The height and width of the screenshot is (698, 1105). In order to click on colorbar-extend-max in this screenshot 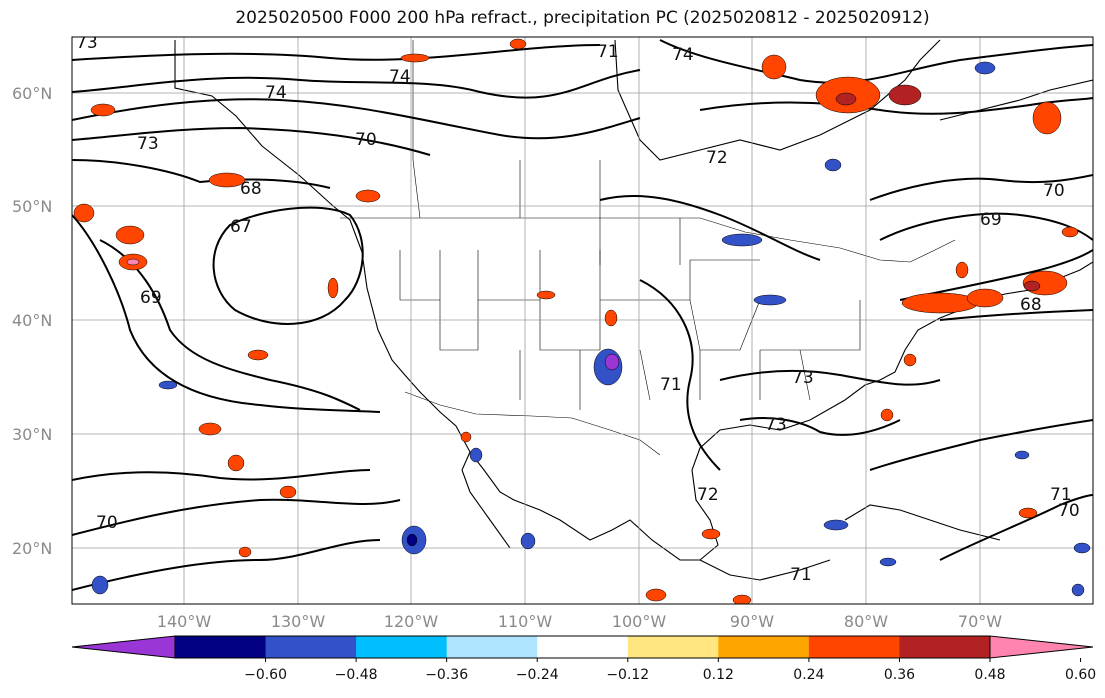, I will do `click(1041, 647)`.